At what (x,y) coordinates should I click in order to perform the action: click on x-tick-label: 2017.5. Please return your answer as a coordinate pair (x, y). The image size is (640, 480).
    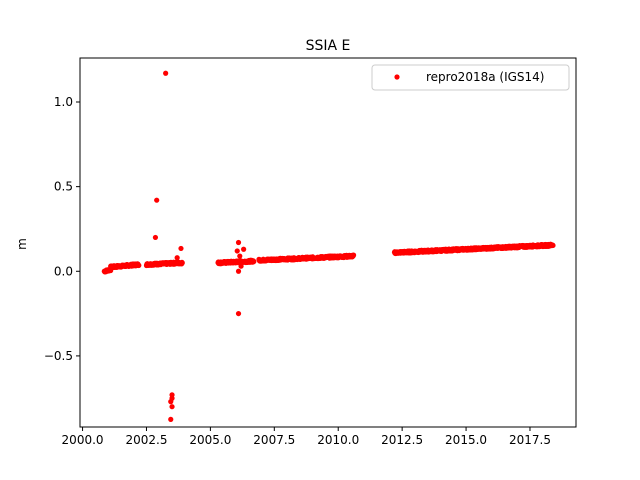
    Looking at the image, I should click on (530, 440).